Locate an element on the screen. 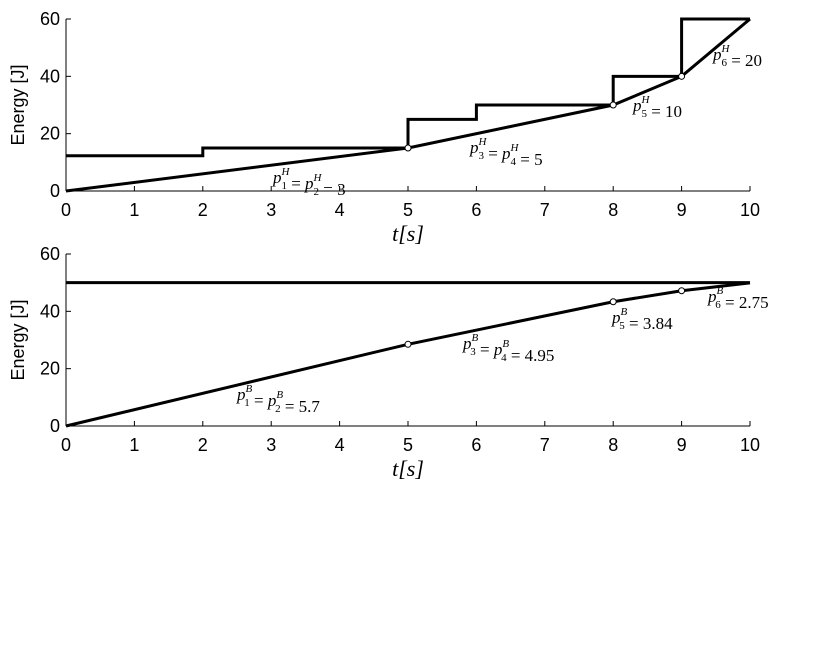  annotation: pH 6 = 20 is located at coordinates (737, 56).